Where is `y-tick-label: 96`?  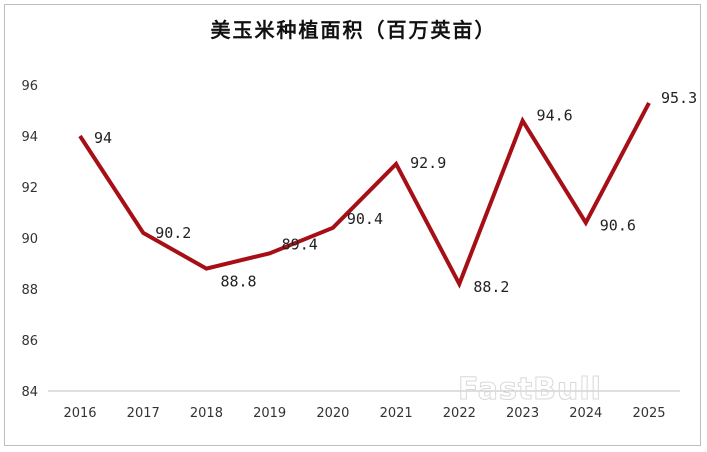
y-tick-label: 96 is located at coordinates (29, 86).